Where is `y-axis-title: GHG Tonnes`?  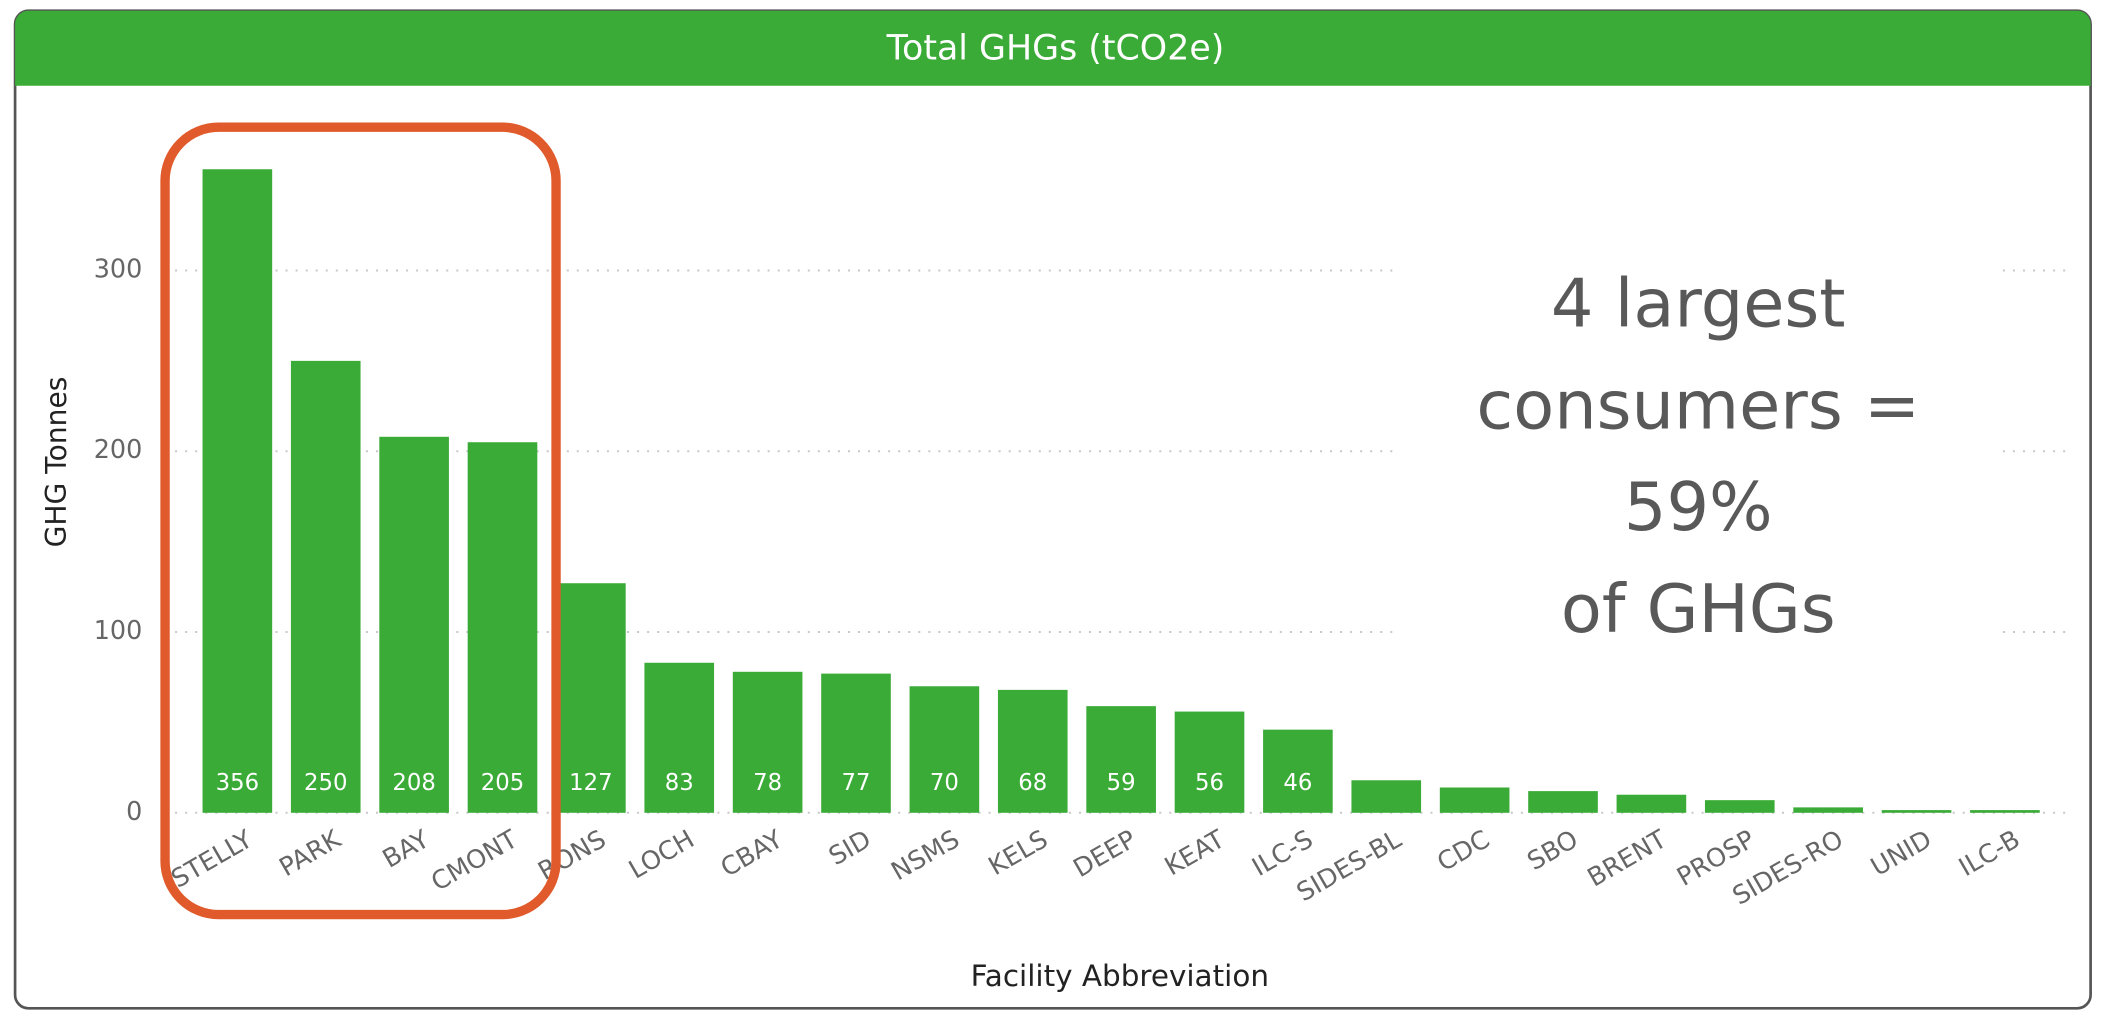
y-axis-title: GHG Tonnes is located at coordinates (56, 462).